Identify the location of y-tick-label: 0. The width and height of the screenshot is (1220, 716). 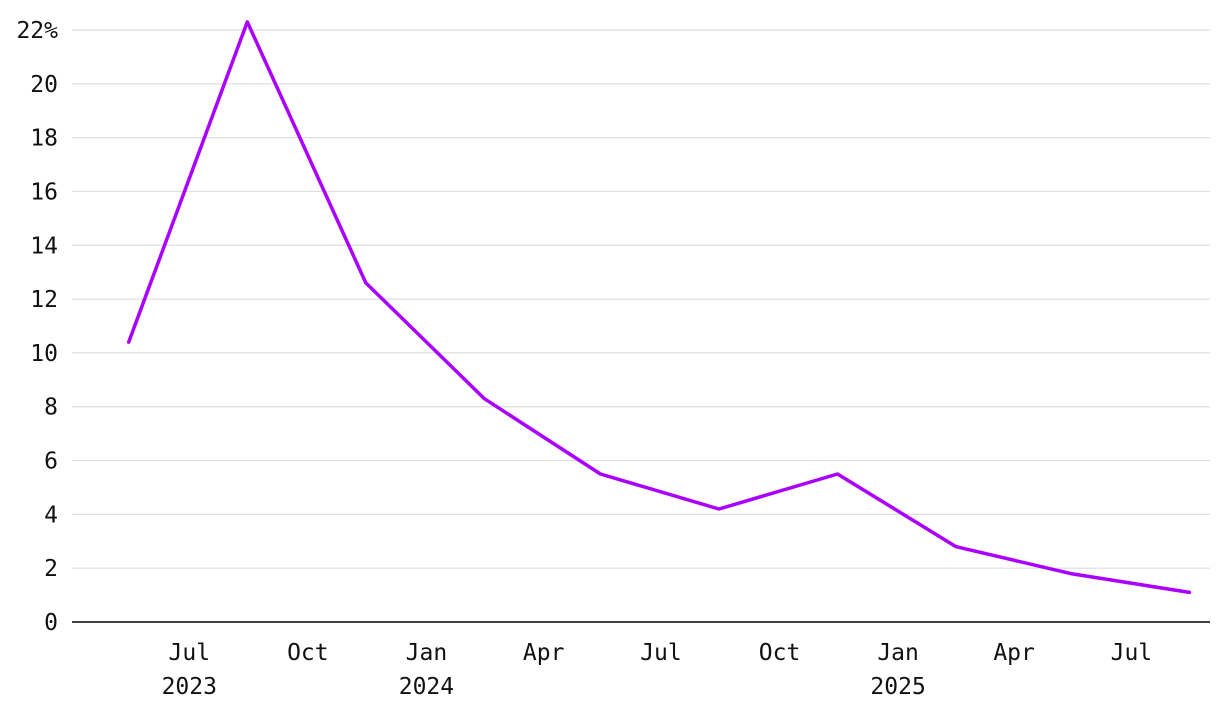
(51, 623).